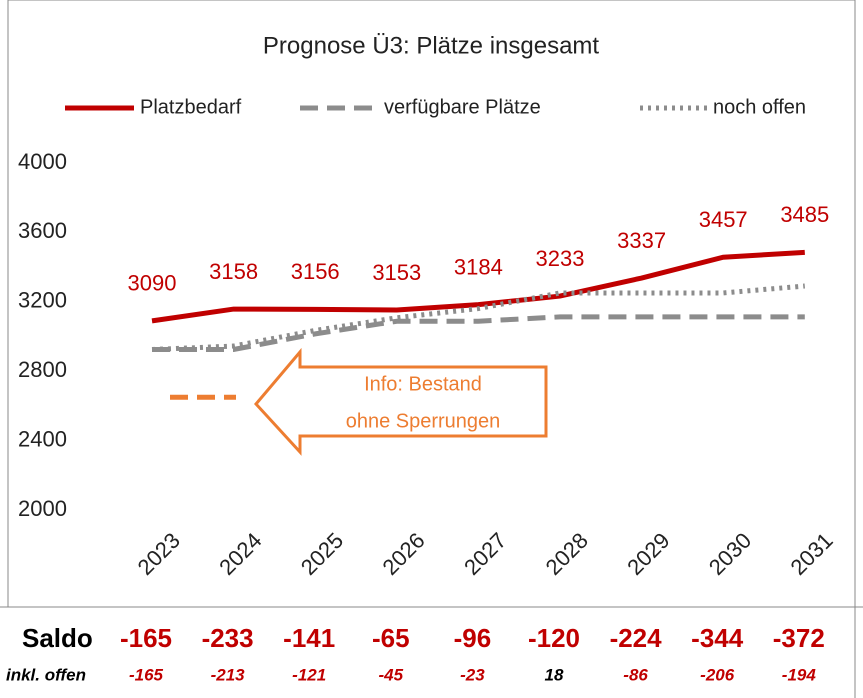 The width and height of the screenshot is (863, 698). Describe the element at coordinates (42, 161) in the screenshot. I see `y-tick-label: 4000` at that location.